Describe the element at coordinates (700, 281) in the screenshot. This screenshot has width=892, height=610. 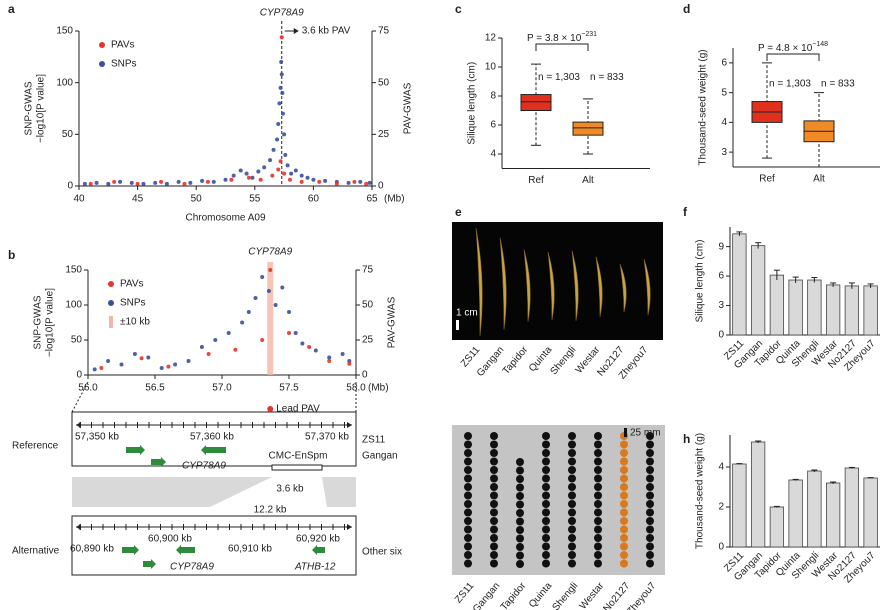
I see `y-axis-label: Silique length (cm)` at that location.